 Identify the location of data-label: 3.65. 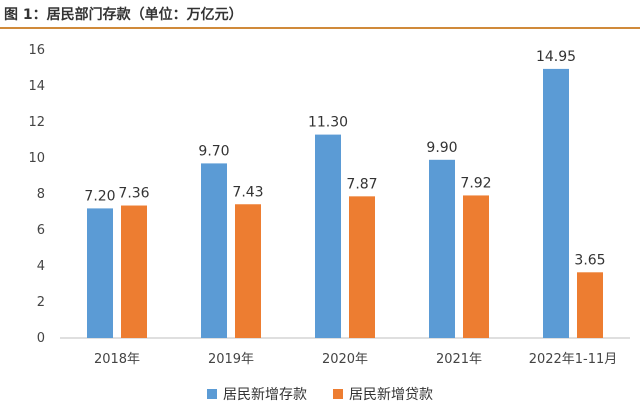
(589, 260).